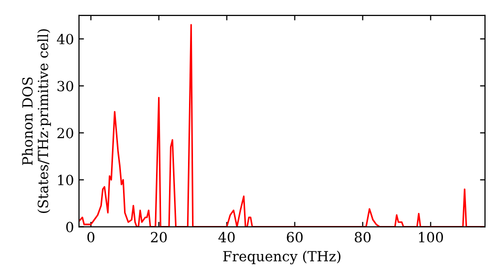  I want to click on x-tick-label: 40, so click(226, 237).